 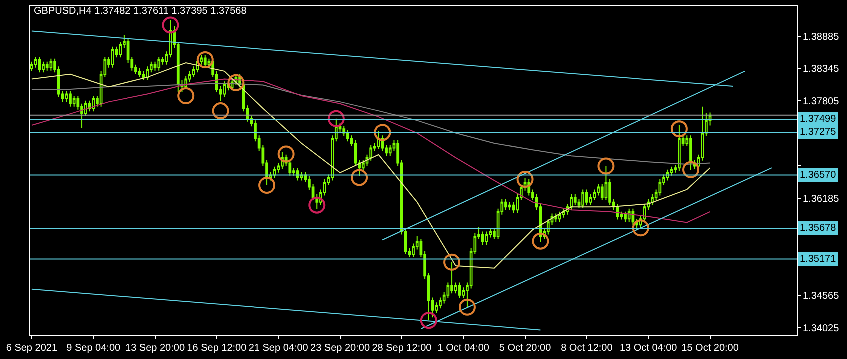 What do you see at coordinates (141, 11) in the screenshot?
I see `chart-title: GBPUSD,H4 1.37482 1.37611 1.37395 1.37568` at bounding box center [141, 11].